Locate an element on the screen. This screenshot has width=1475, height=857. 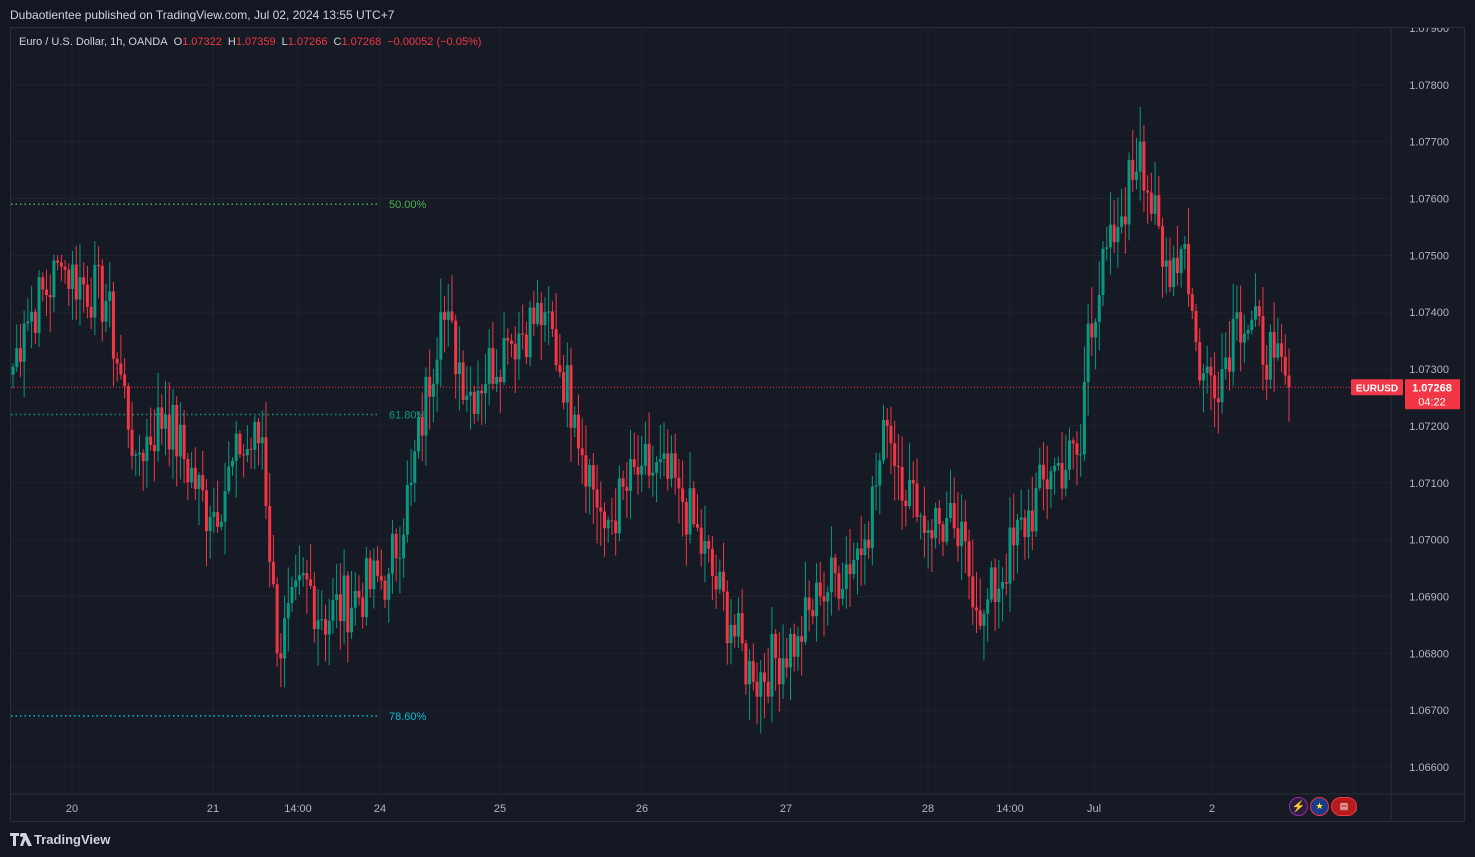
y-tick-label: 1.07000 is located at coordinates (1429, 541).